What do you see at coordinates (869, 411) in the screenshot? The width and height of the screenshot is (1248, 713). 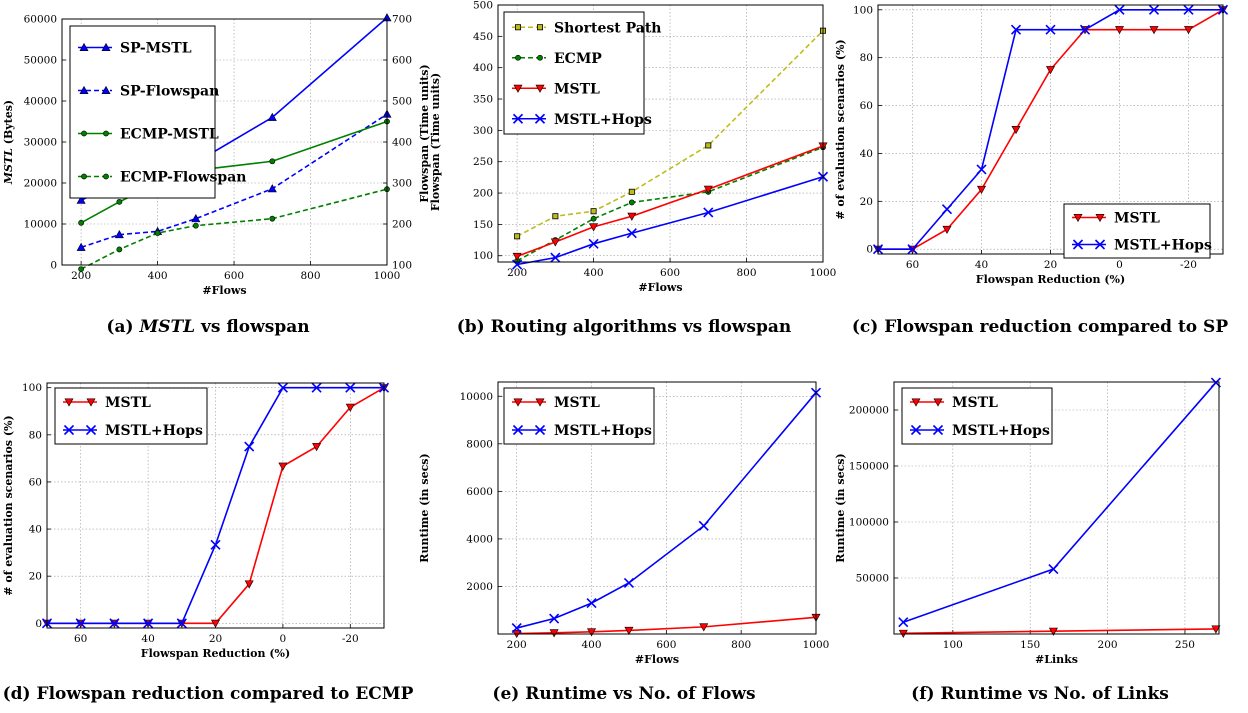 I see `y-tick-label: 200000` at bounding box center [869, 411].